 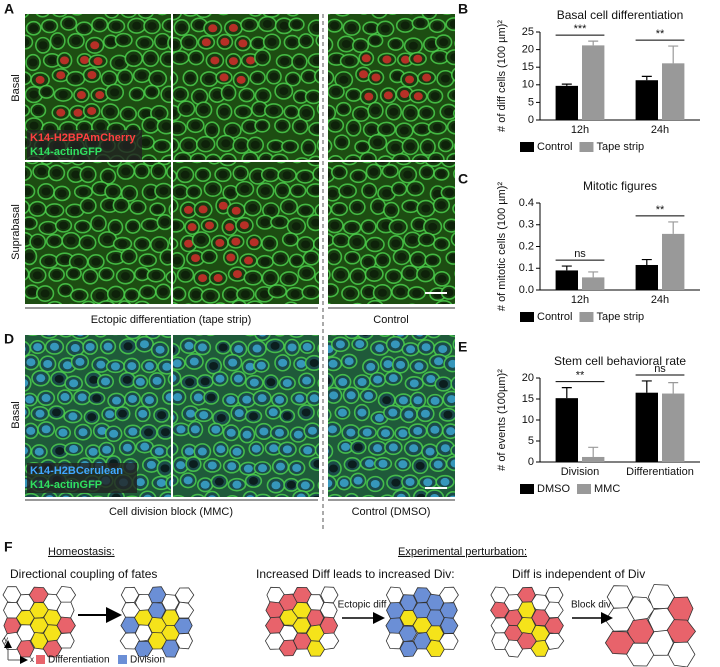 What do you see at coordinates (566, 393) in the screenshot?
I see `error-bar` at bounding box center [566, 393].